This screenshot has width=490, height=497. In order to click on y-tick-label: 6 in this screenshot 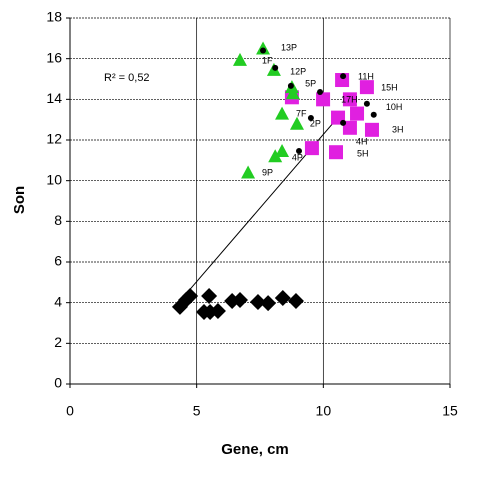, I will do `click(58, 261)`.